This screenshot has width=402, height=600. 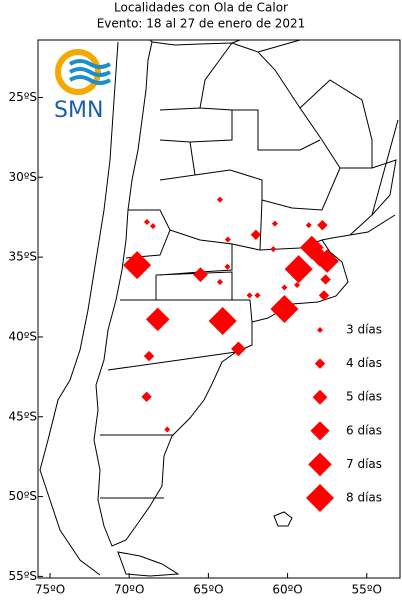 I want to click on x-tick-label: 65ºO, so click(x=208, y=590).